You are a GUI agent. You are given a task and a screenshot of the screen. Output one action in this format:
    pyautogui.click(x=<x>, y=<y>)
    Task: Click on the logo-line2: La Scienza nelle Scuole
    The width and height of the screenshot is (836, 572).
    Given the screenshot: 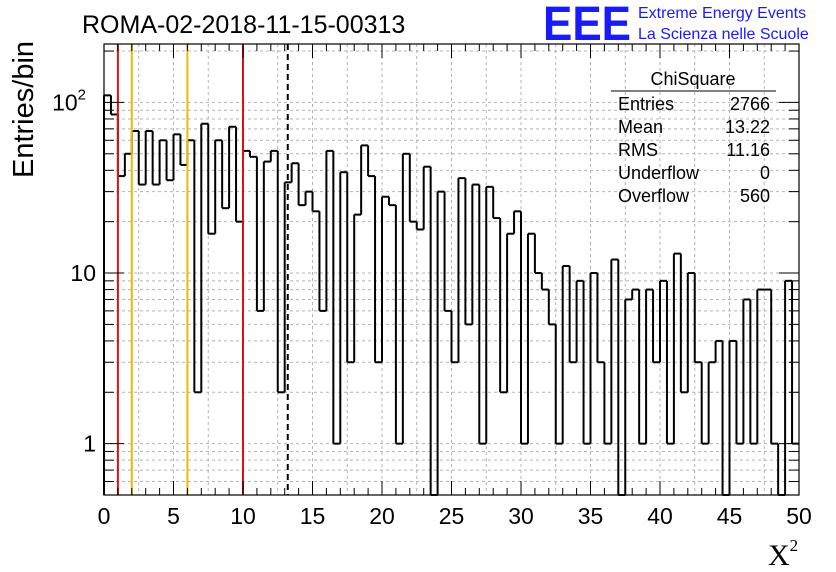 What is the action you would take?
    pyautogui.click(x=723, y=34)
    